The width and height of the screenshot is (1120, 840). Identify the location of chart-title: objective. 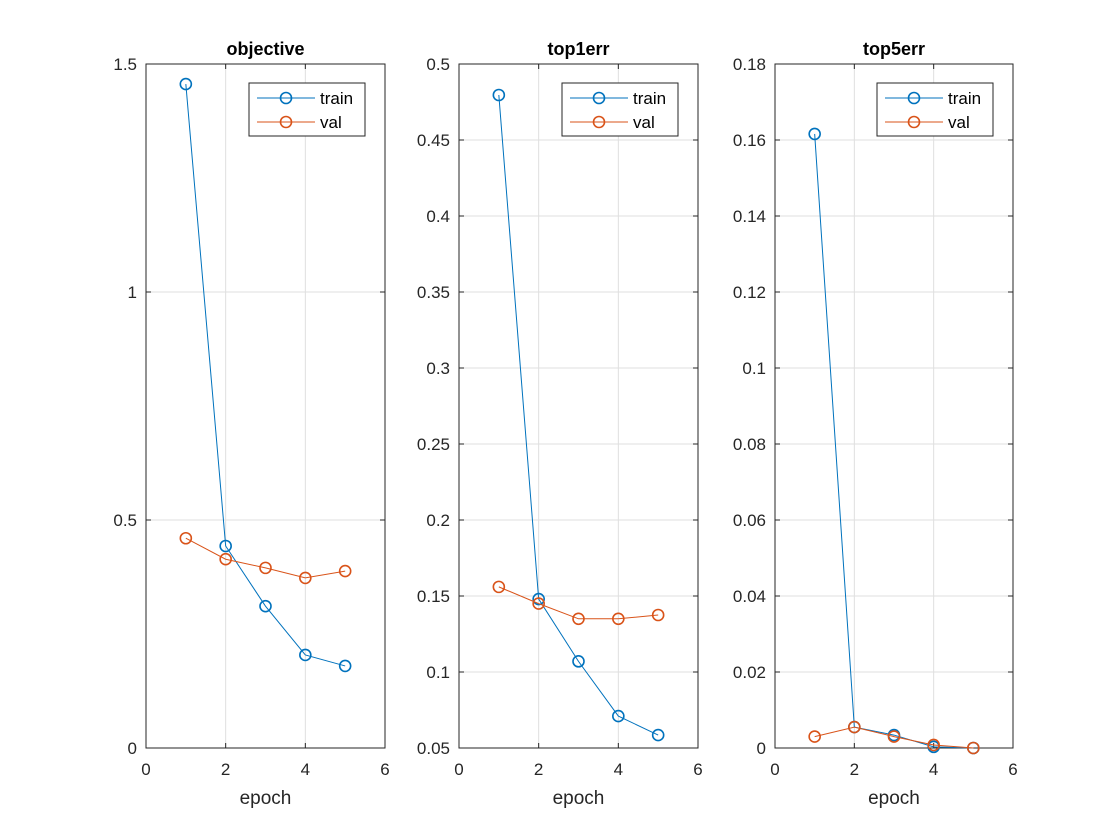
(265, 49).